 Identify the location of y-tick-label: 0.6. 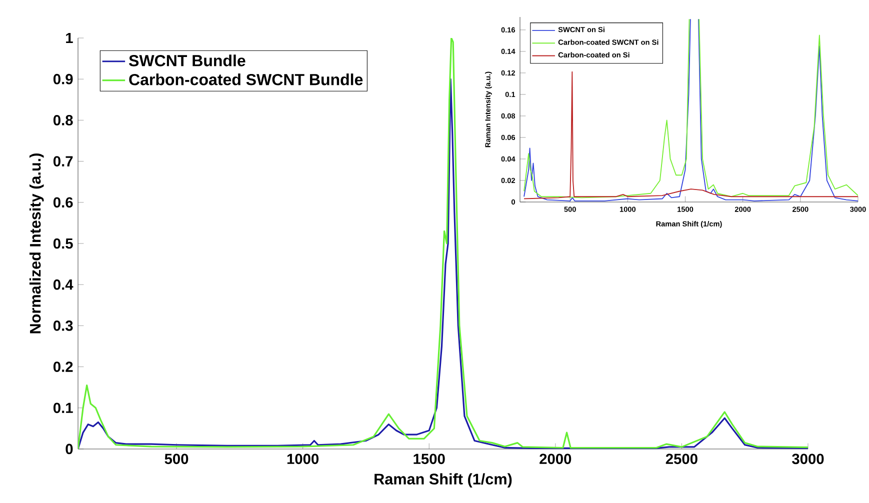
(63, 202).